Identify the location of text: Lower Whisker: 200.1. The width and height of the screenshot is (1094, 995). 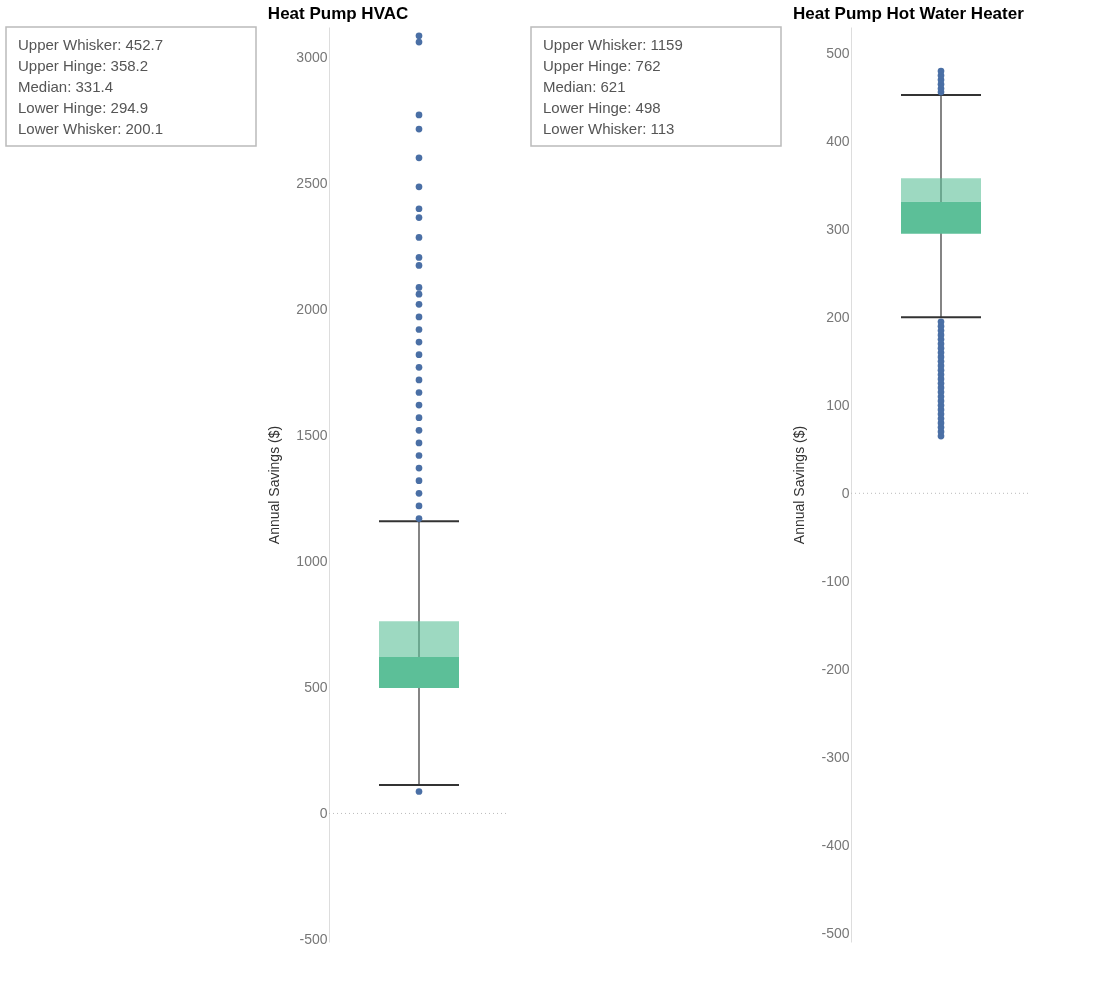
(91, 128).